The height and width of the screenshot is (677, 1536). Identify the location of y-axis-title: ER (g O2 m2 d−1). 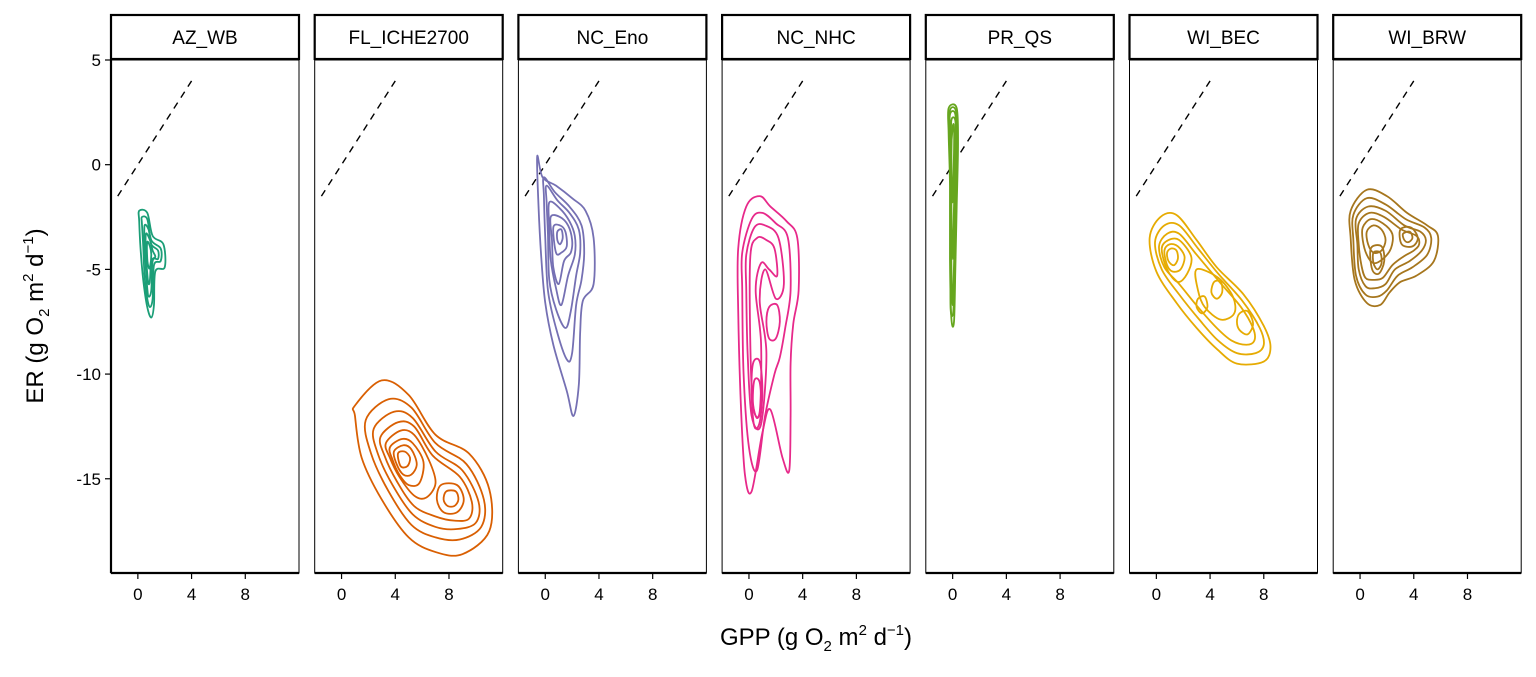
(36, 315).